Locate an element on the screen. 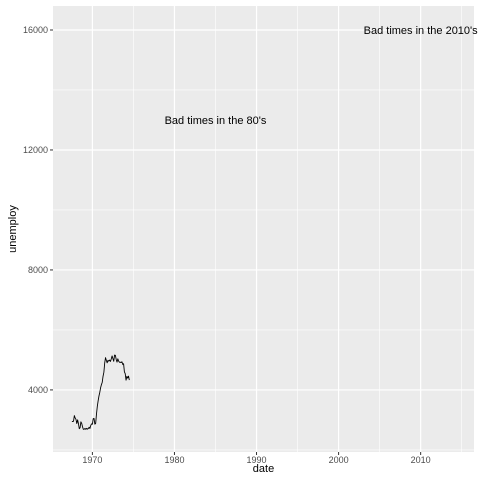  x-tick-label: 1990 is located at coordinates (257, 460).